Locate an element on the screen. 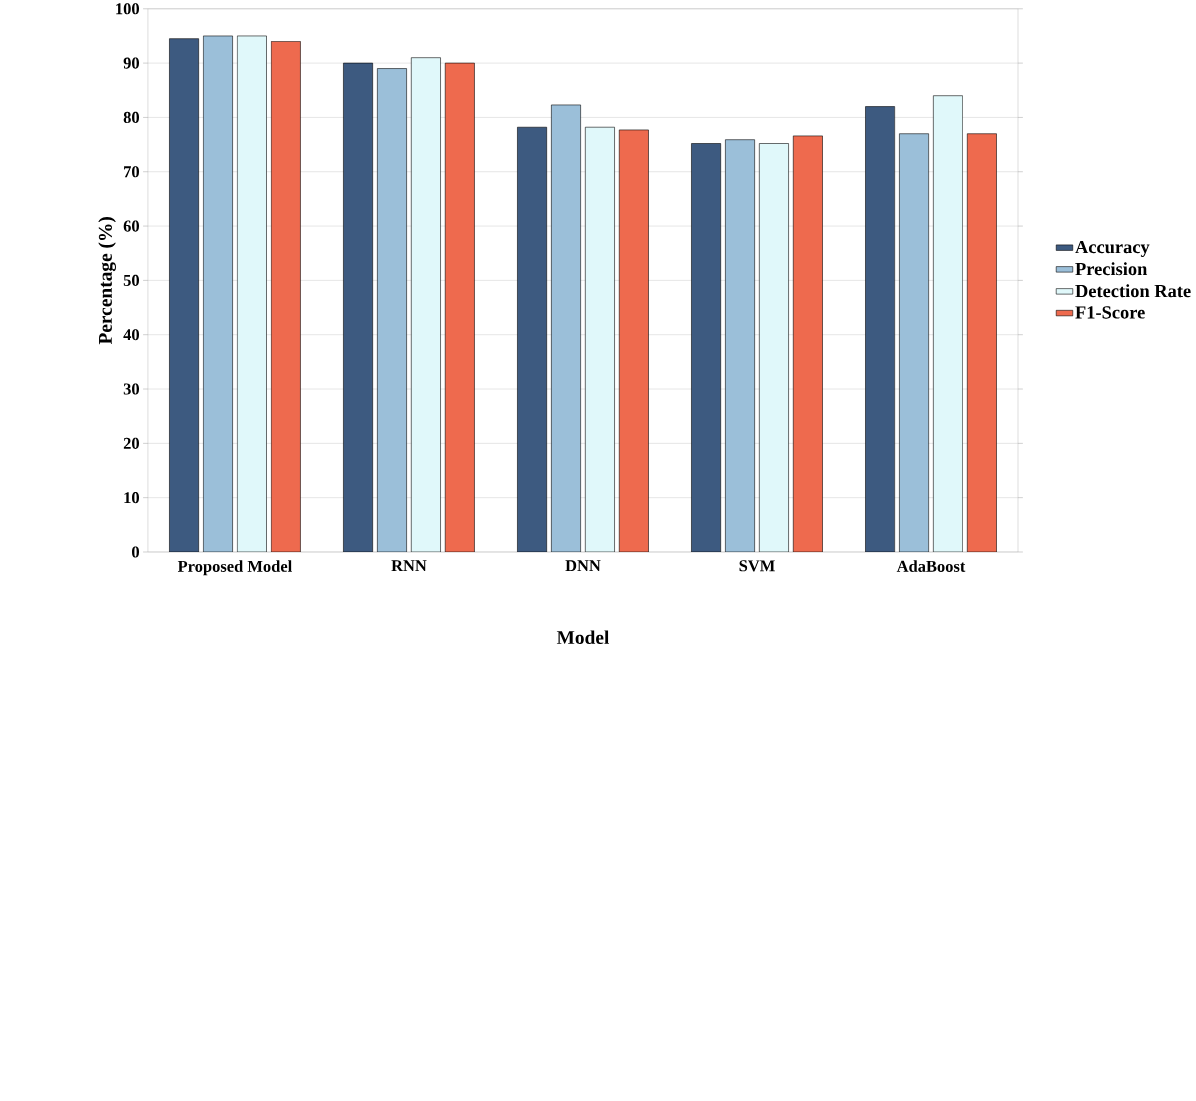 The width and height of the screenshot is (1196, 1101). y-tick-label: 40 is located at coordinates (131, 335).